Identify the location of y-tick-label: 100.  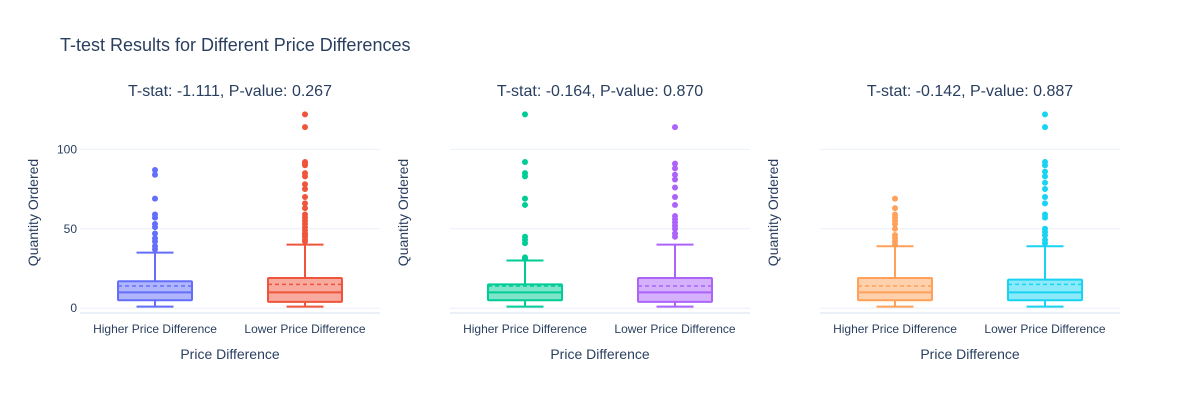
(67, 149).